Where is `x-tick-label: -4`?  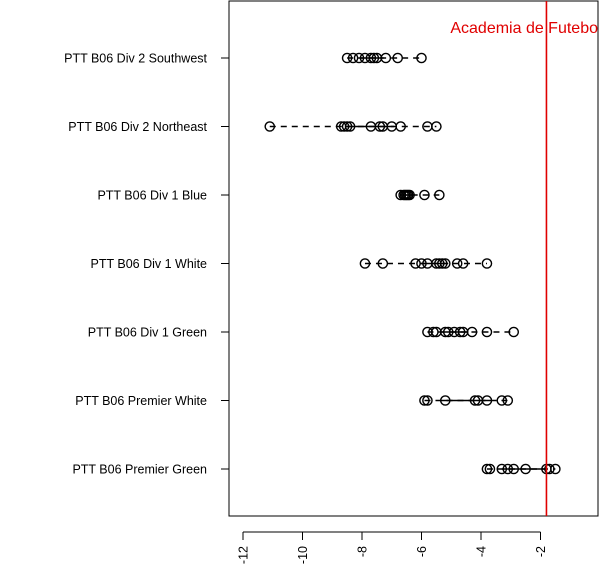
x-tick-label: -4 is located at coordinates (482, 551).